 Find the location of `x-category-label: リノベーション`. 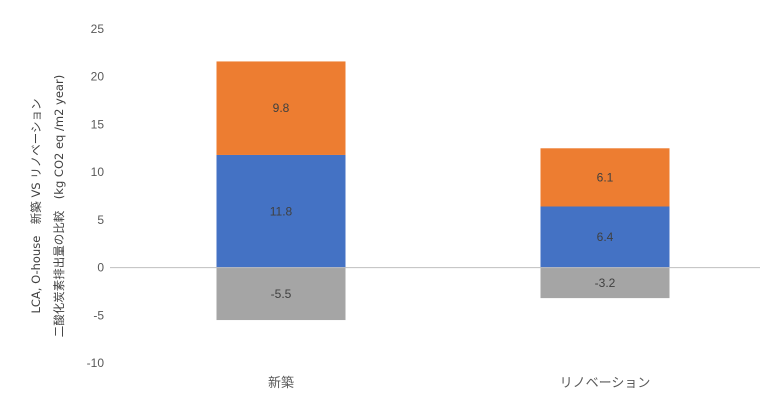

x-category-label: リノベーション is located at coordinates (605, 383).